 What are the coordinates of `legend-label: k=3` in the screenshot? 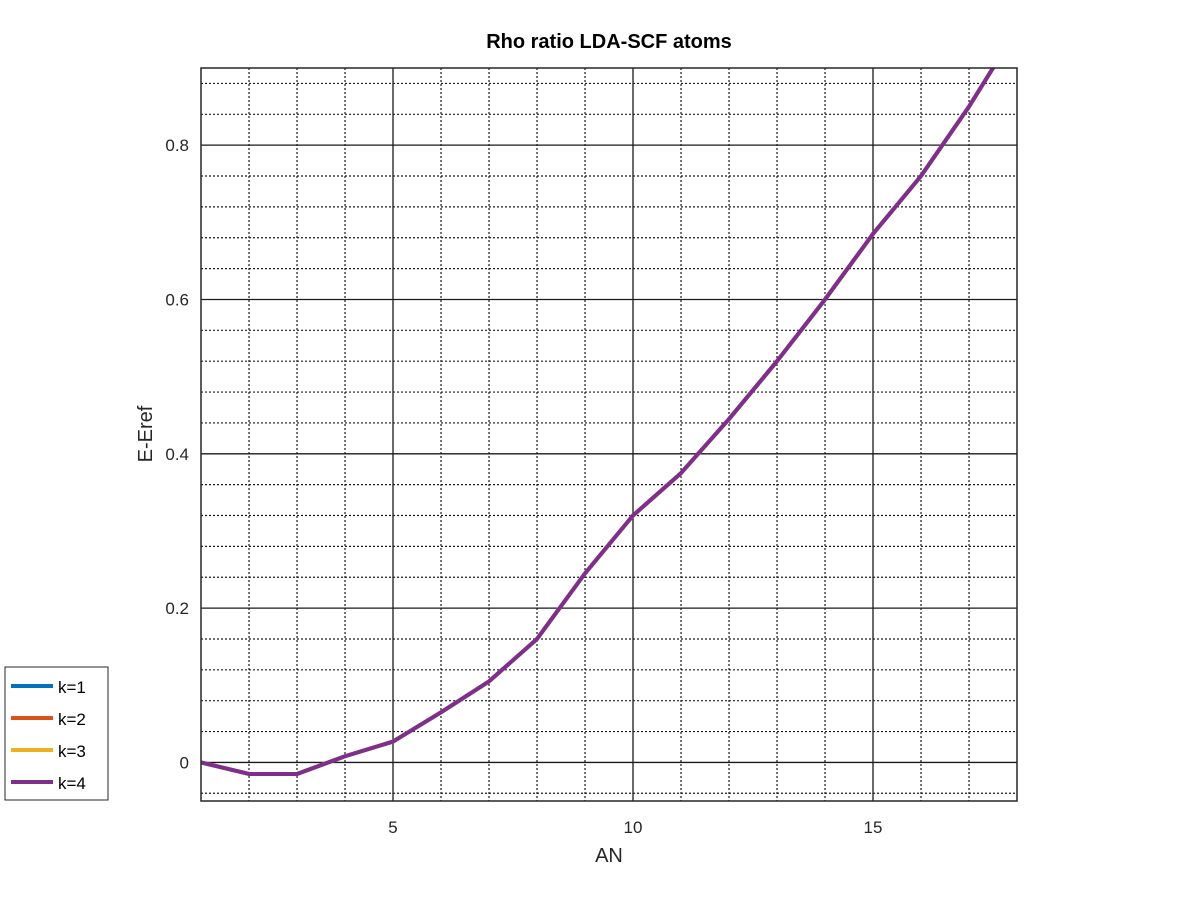 It's located at (72, 751).